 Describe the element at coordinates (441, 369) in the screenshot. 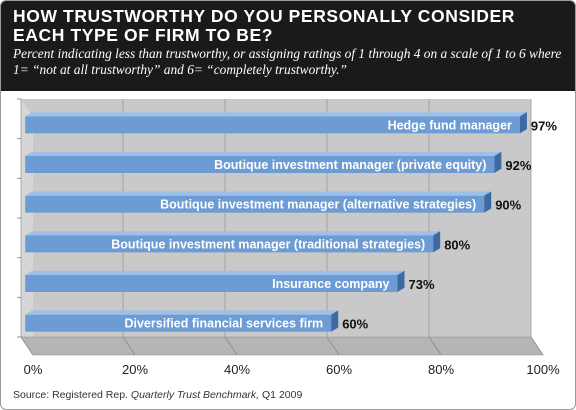

I see `x-tick-label: 80%` at that location.